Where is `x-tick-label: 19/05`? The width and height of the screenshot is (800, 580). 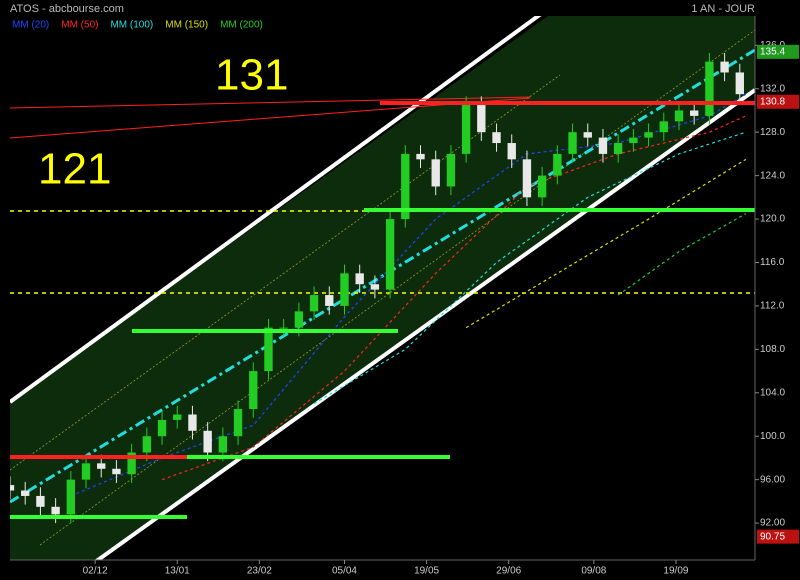
x-tick-label: 19/05 is located at coordinates (426, 571).